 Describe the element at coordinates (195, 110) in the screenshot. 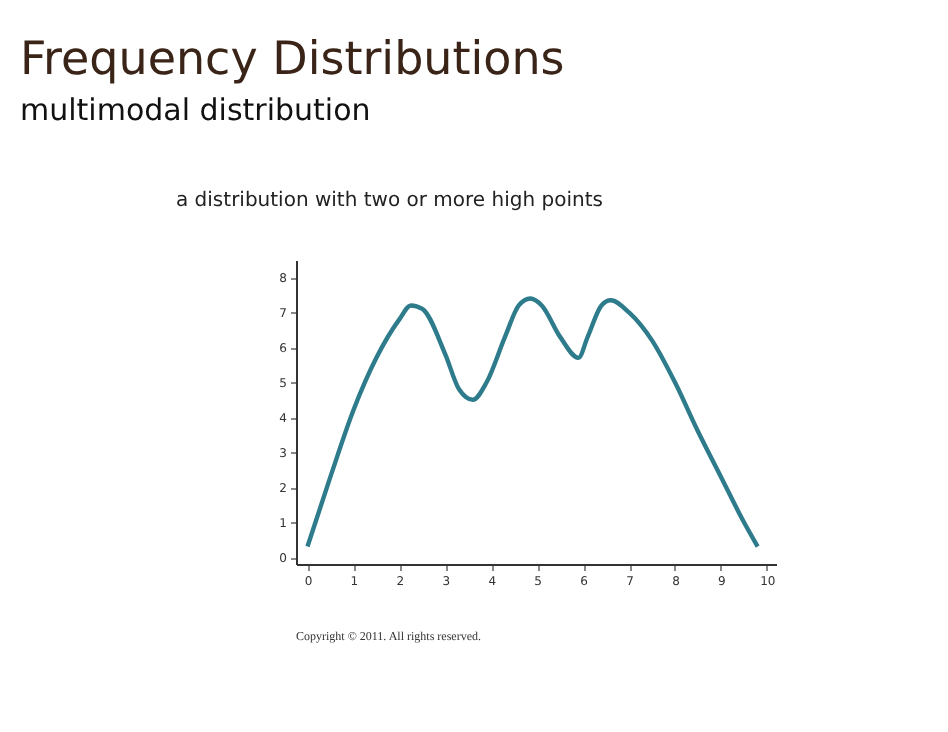

I see `chart-subtitle: multimodal distribution` at that location.